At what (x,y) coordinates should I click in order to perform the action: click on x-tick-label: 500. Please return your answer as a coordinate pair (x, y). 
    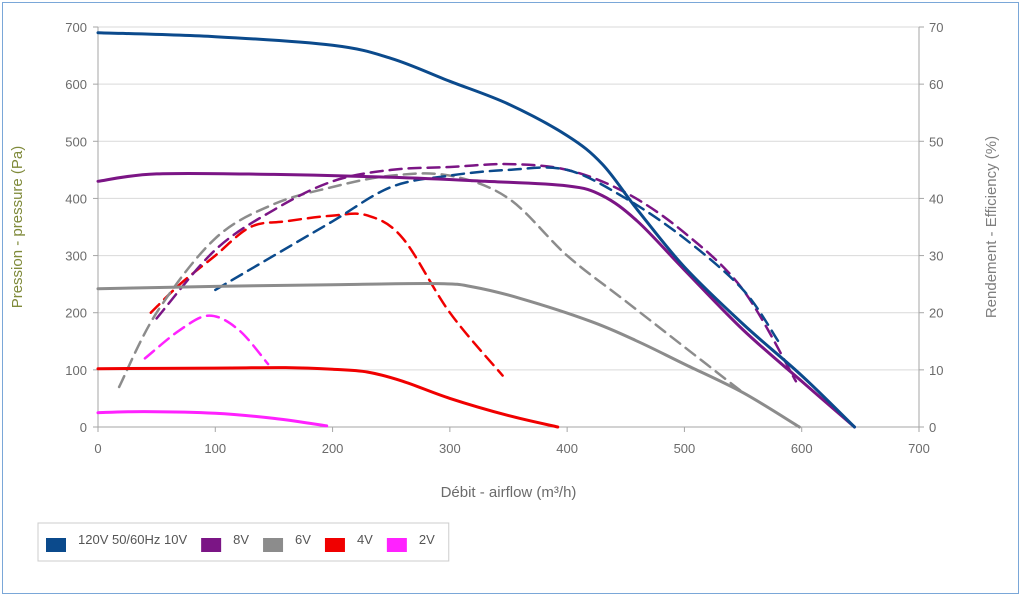
    Looking at the image, I should click on (685, 448).